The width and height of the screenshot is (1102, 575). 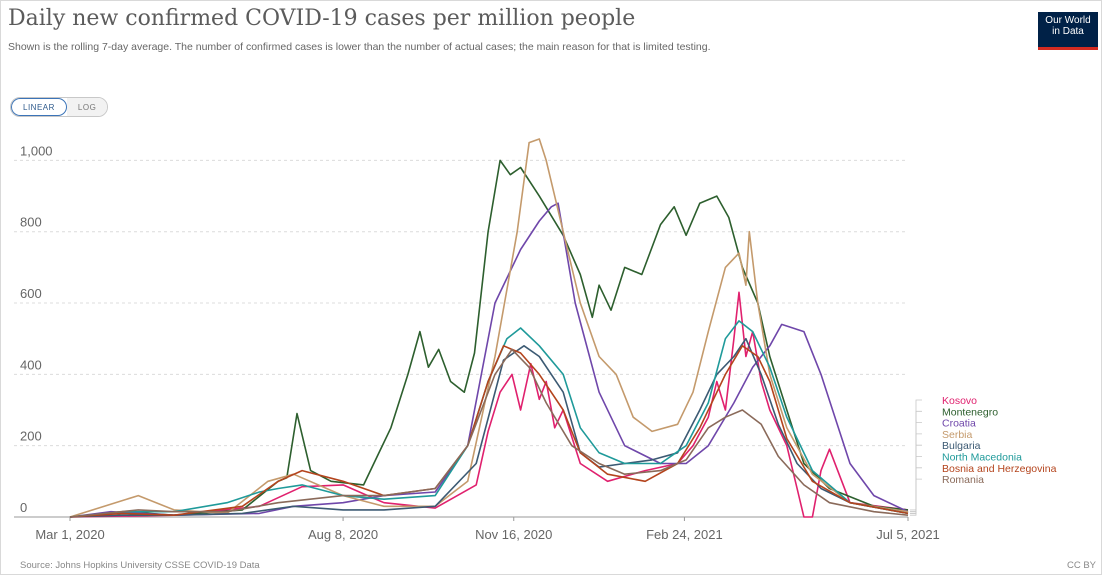 What do you see at coordinates (908, 534) in the screenshot?
I see `x-tick-label: Jul 5, 2021` at bounding box center [908, 534].